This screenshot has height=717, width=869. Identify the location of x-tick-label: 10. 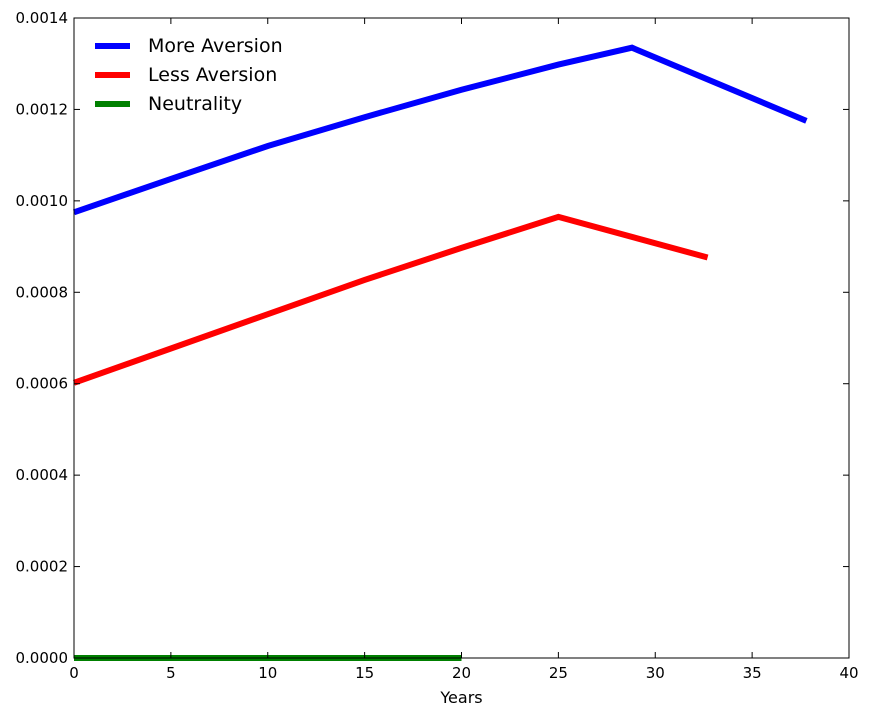
(267, 673).